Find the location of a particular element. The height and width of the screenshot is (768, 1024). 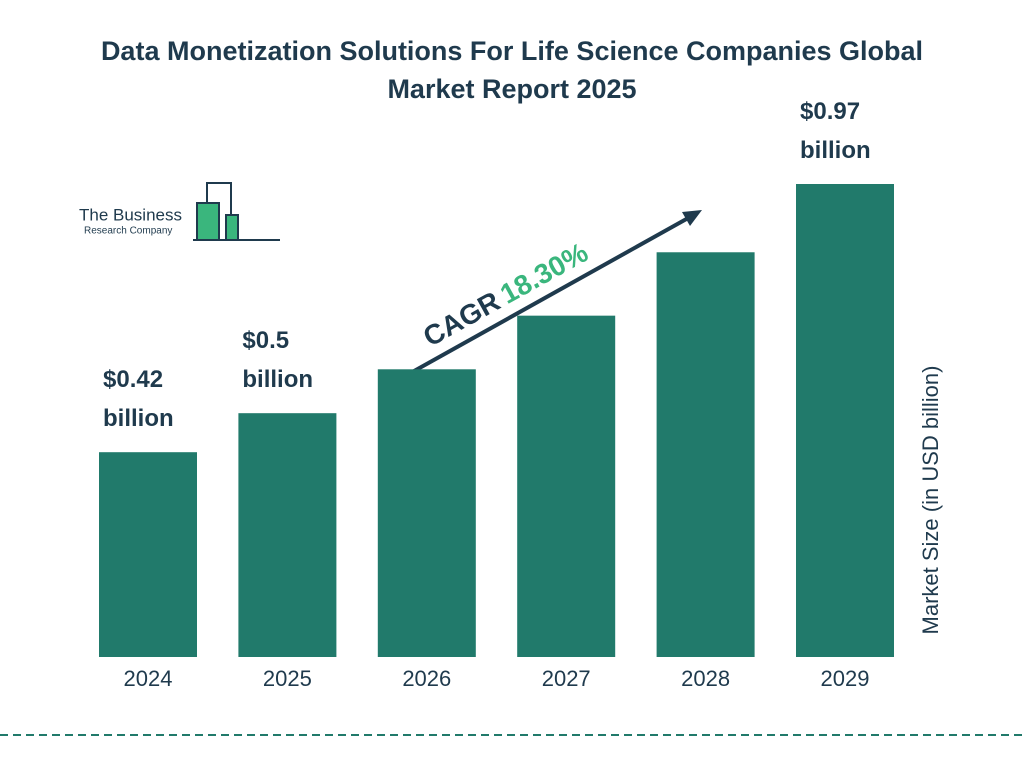

logo-subtext: Research Company is located at coordinates (128, 231).